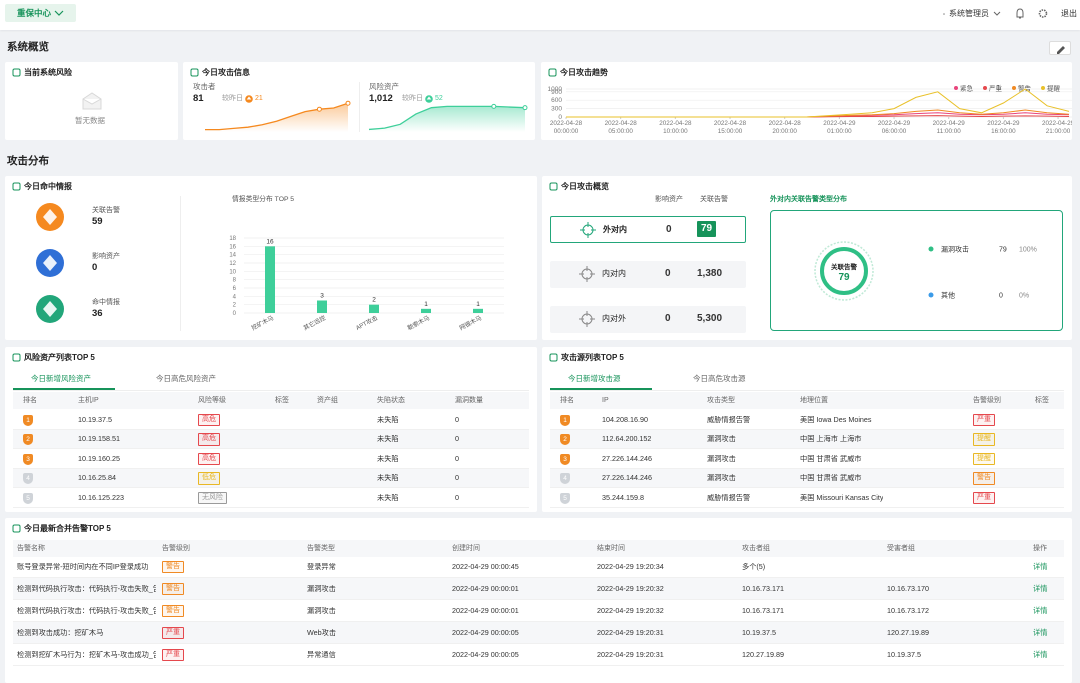 This screenshot has width=1080, height=683. What do you see at coordinates (648, 274) in the screenshot?
I see `overview-row: 内对内 0 1,380` at bounding box center [648, 274].